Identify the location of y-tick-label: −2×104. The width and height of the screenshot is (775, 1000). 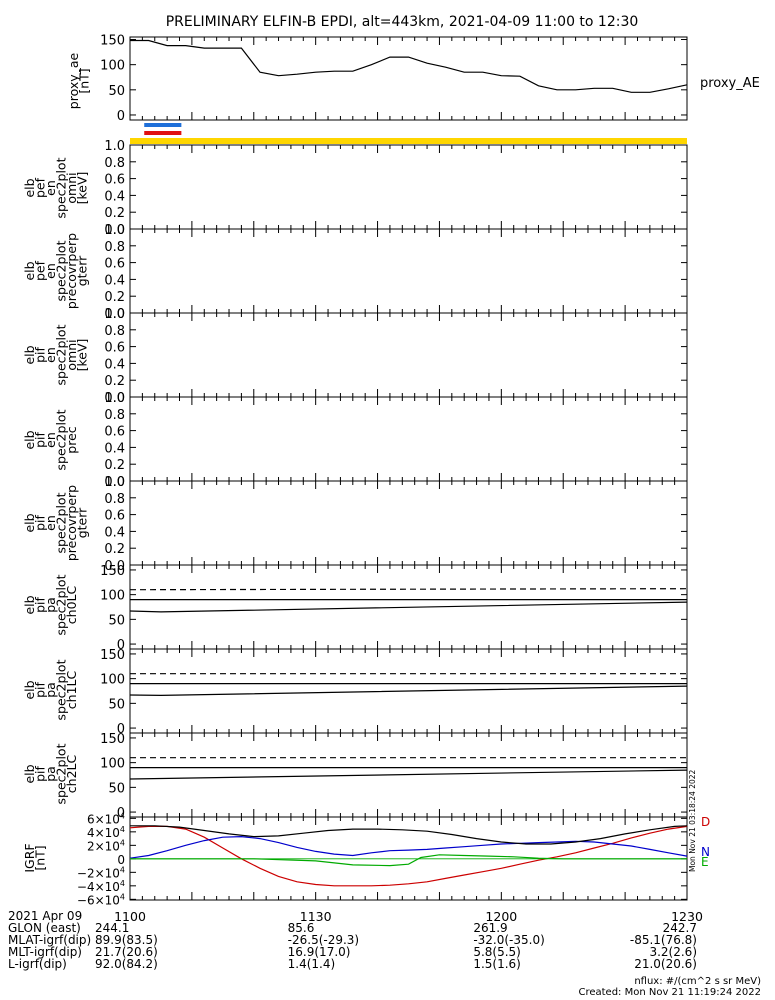
(101, 872).